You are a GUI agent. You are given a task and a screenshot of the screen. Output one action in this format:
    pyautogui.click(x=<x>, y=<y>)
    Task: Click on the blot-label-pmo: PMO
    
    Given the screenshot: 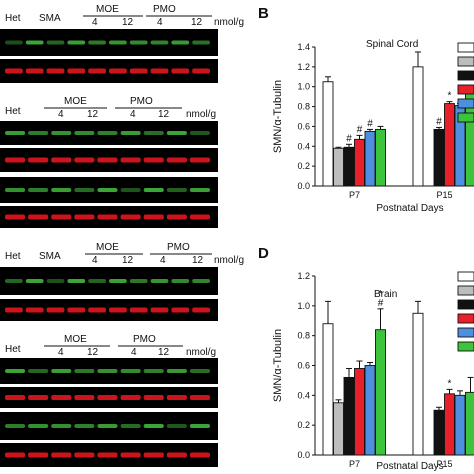 What is the action you would take?
    pyautogui.click(x=178, y=247)
    